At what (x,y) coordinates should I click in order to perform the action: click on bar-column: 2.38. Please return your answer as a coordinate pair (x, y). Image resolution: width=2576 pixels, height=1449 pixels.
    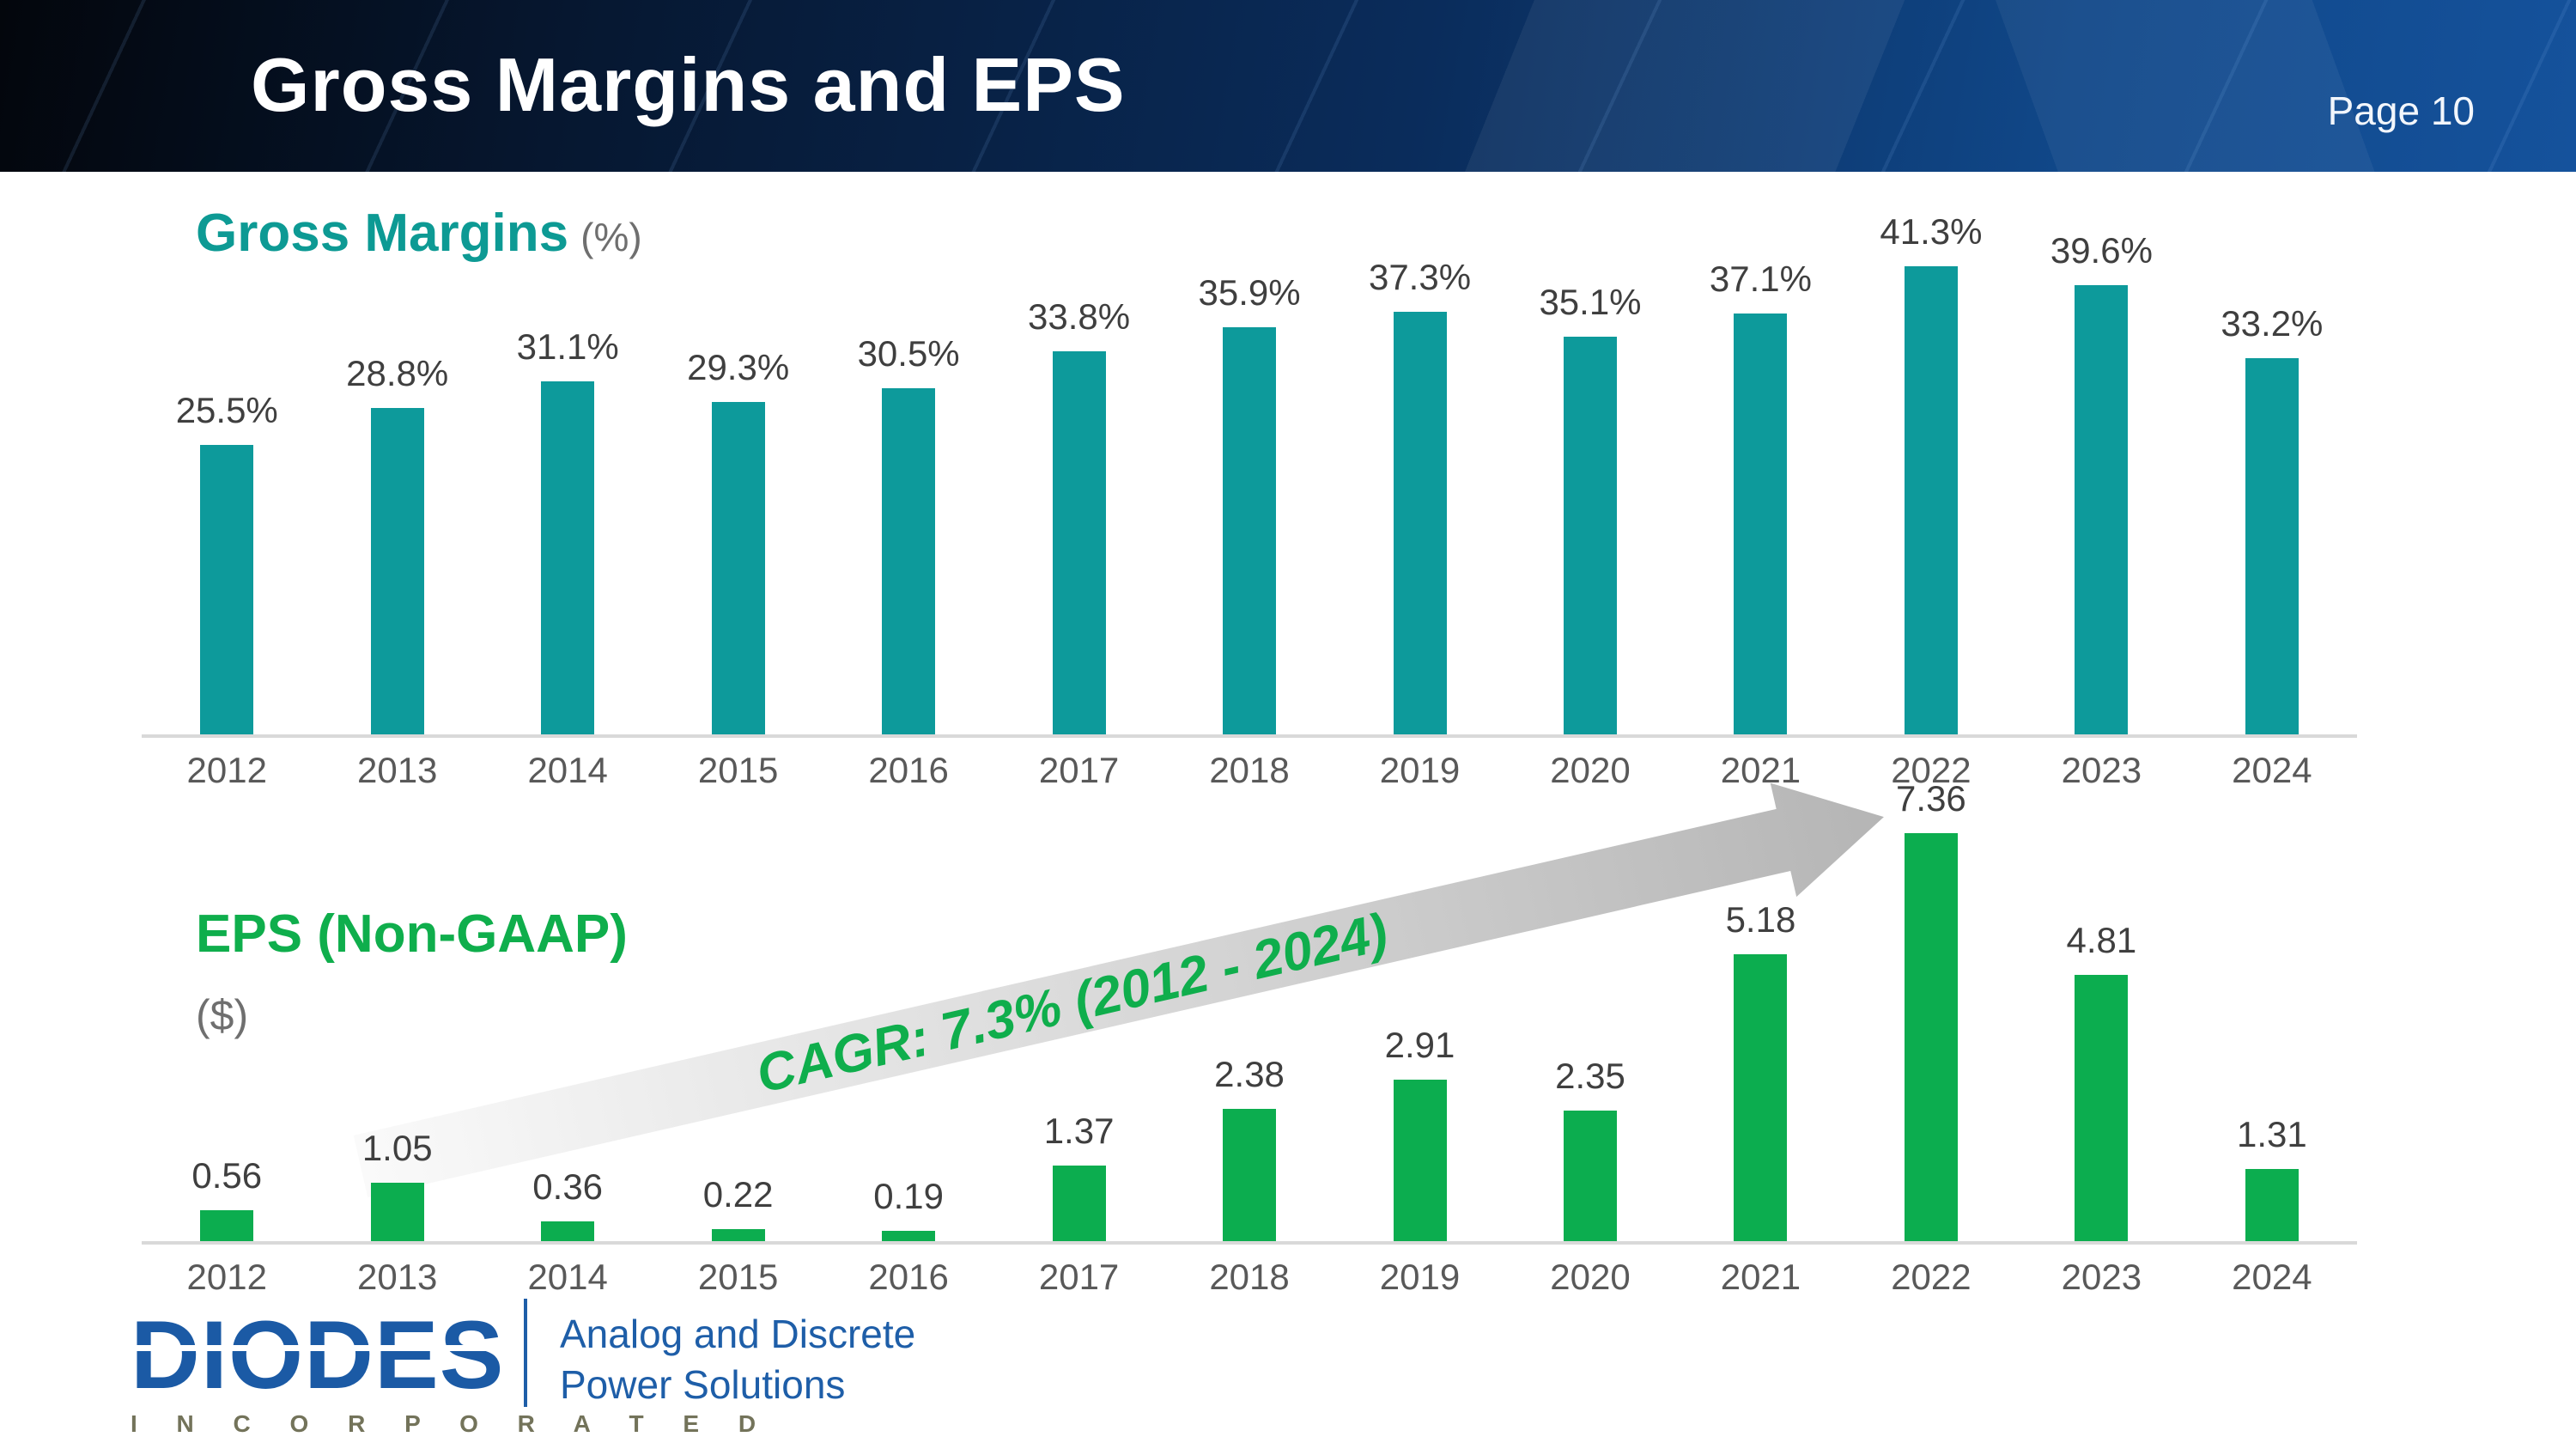
    Looking at the image, I should click on (1249, 1147).